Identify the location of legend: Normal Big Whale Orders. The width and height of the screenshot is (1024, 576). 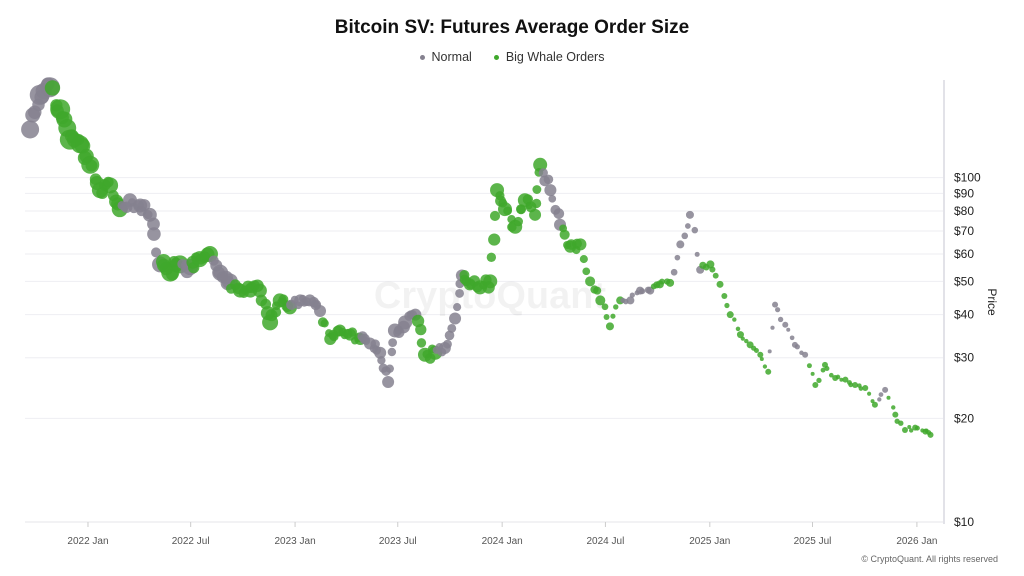
(512, 57).